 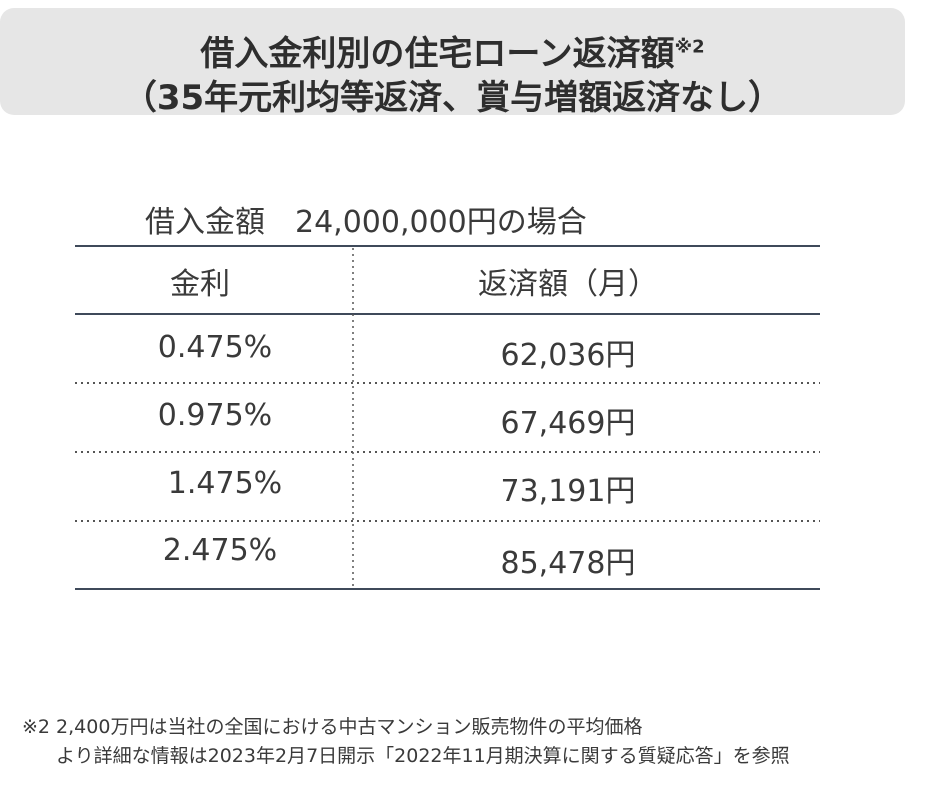 I want to click on title-text: 借入金利別の住宅ローン返済額, so click(x=437, y=54).